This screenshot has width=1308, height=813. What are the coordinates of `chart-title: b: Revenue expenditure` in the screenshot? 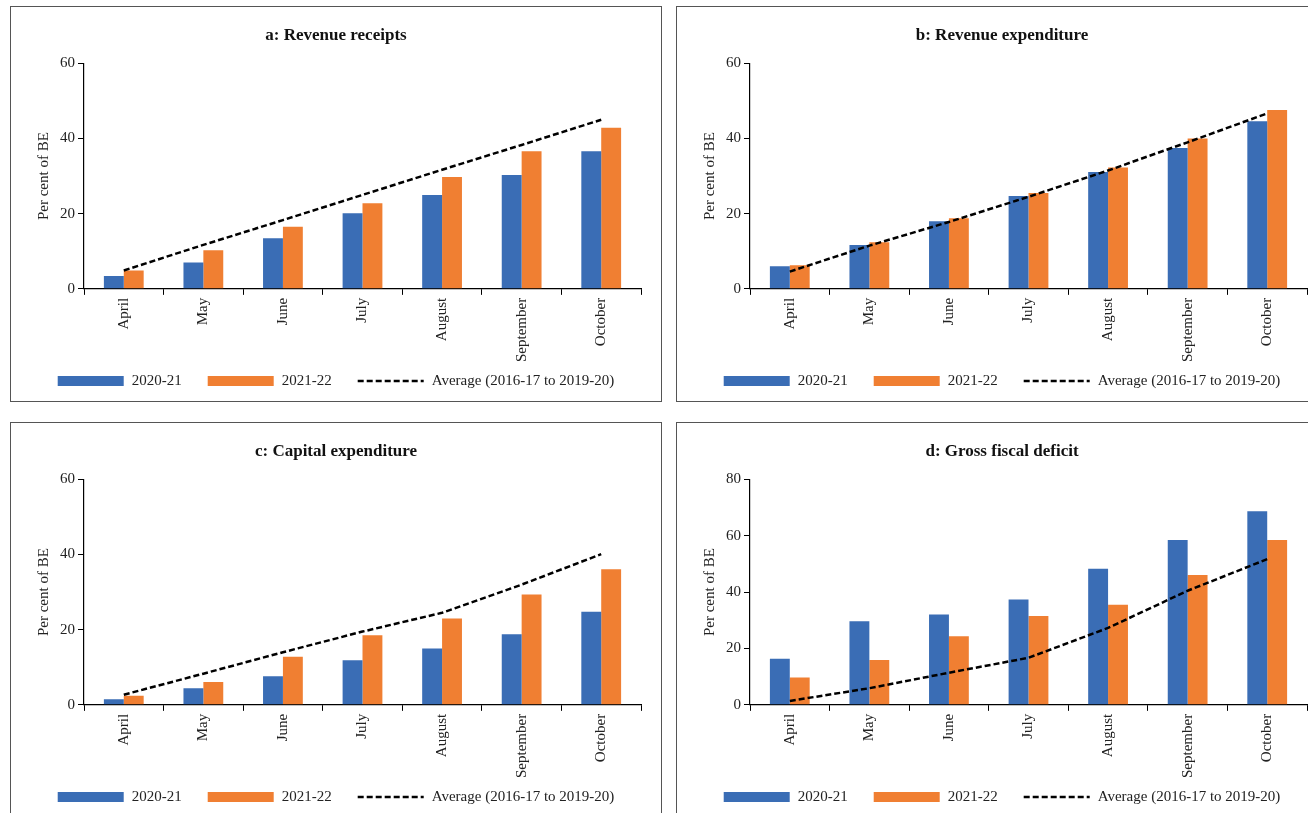 It's located at (1002, 34).